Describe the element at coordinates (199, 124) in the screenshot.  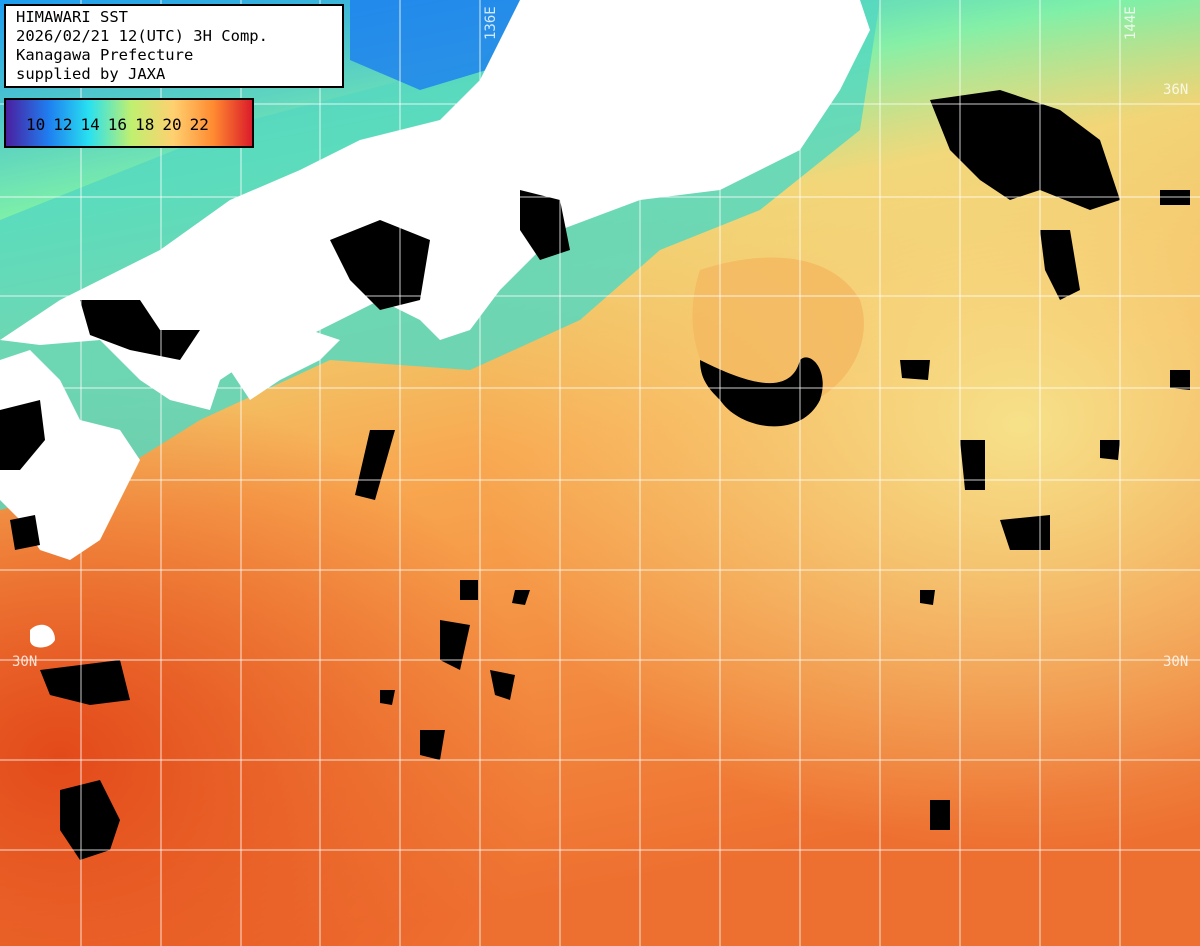
I see `scale-label-22: 22` at that location.